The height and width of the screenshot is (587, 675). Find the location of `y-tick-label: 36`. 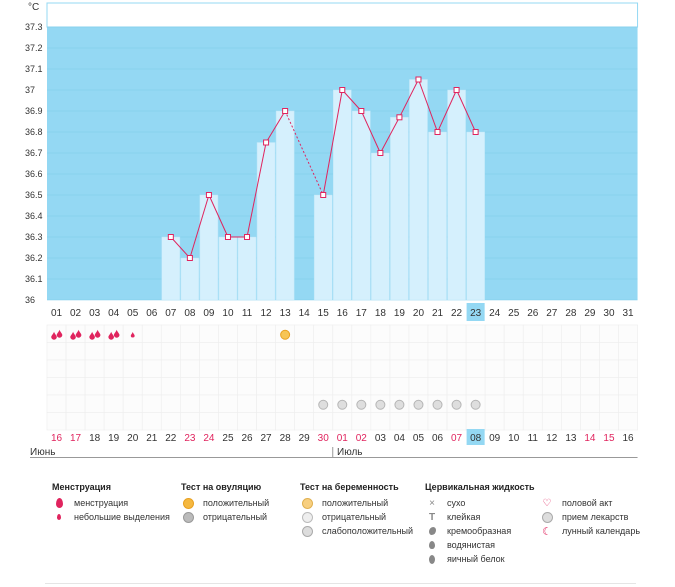

y-tick-label: 36 is located at coordinates (30, 300).